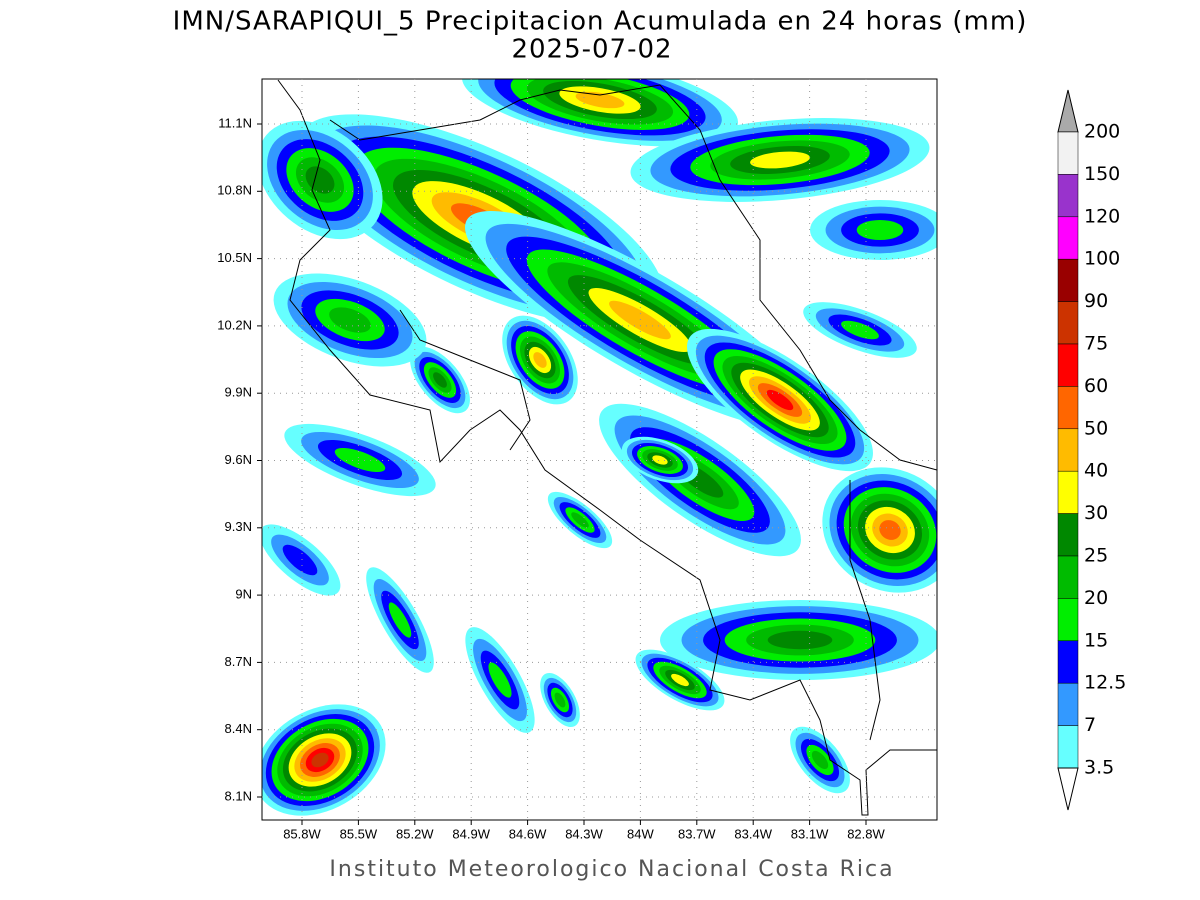 This screenshot has height=900, width=1200. Describe the element at coordinates (238, 661) in the screenshot. I see `lat-label: 8.7N` at that location.